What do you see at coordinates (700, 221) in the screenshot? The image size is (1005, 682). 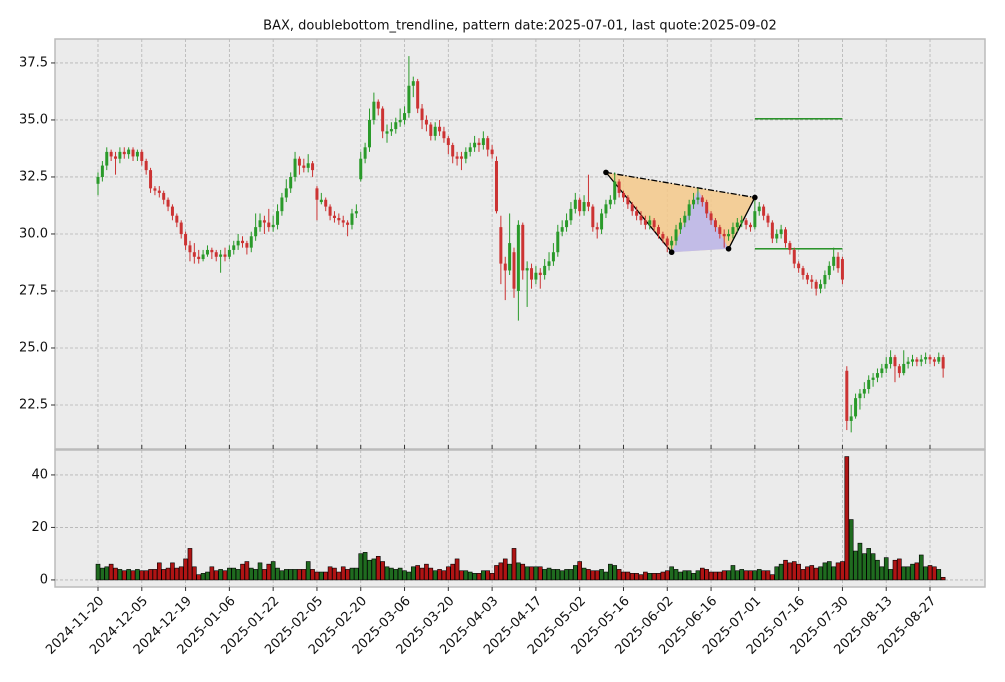 I see `pattern-peak-area` at bounding box center [700, 221].